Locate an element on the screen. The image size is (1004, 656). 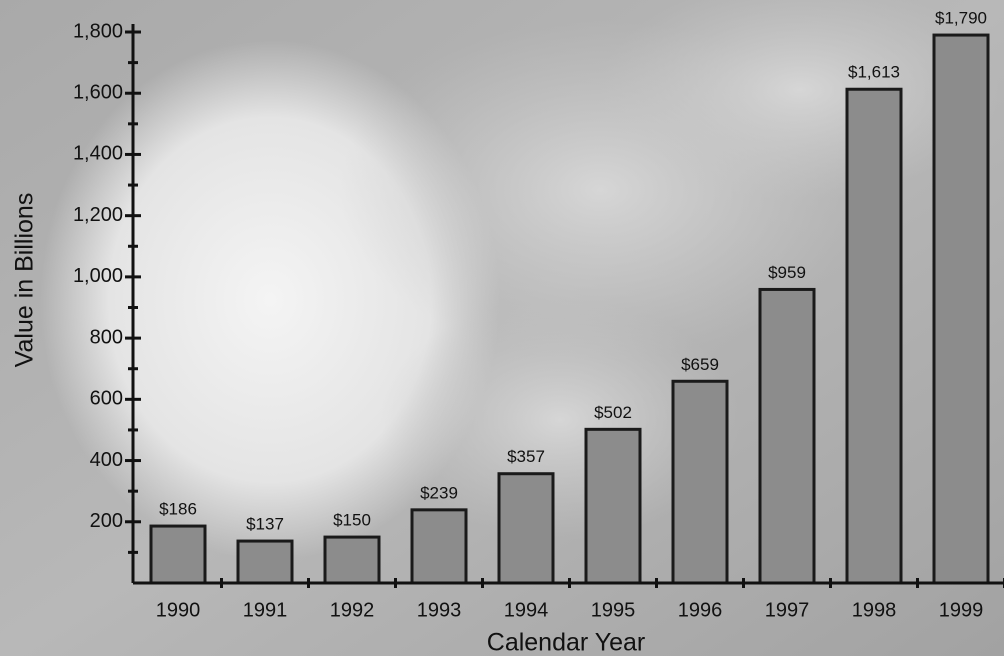
x-tick-label: 1991 is located at coordinates (265, 610).